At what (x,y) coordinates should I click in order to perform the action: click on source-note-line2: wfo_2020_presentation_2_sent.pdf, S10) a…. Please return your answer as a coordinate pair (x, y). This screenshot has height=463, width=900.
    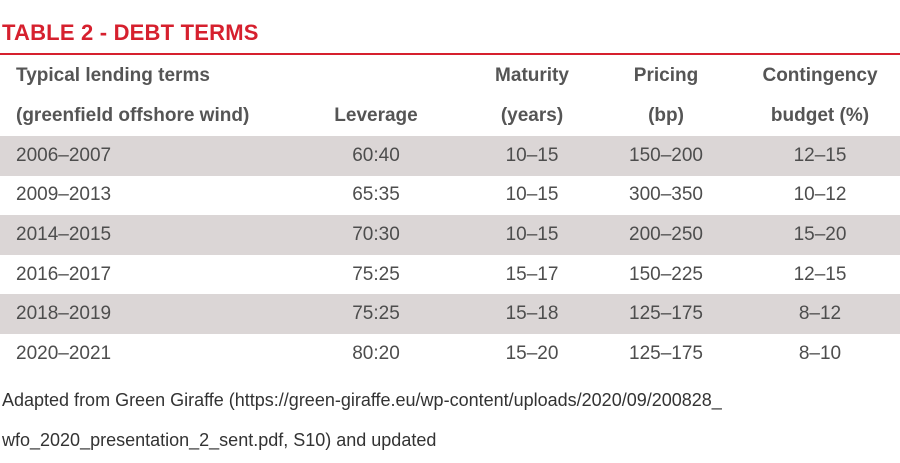
    Looking at the image, I should click on (219, 440).